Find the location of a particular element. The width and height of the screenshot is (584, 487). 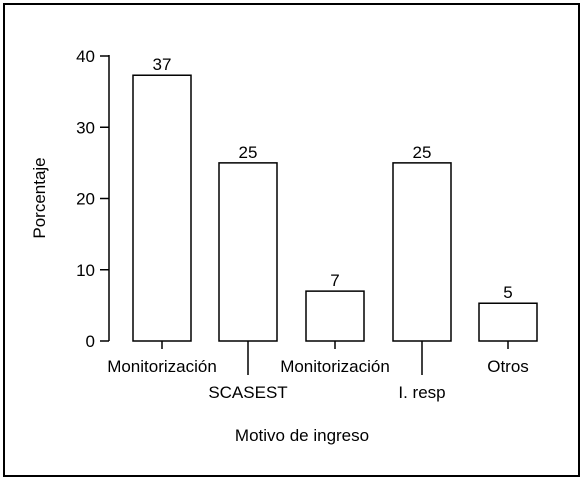

bar-data-label: 37 is located at coordinates (162, 64).